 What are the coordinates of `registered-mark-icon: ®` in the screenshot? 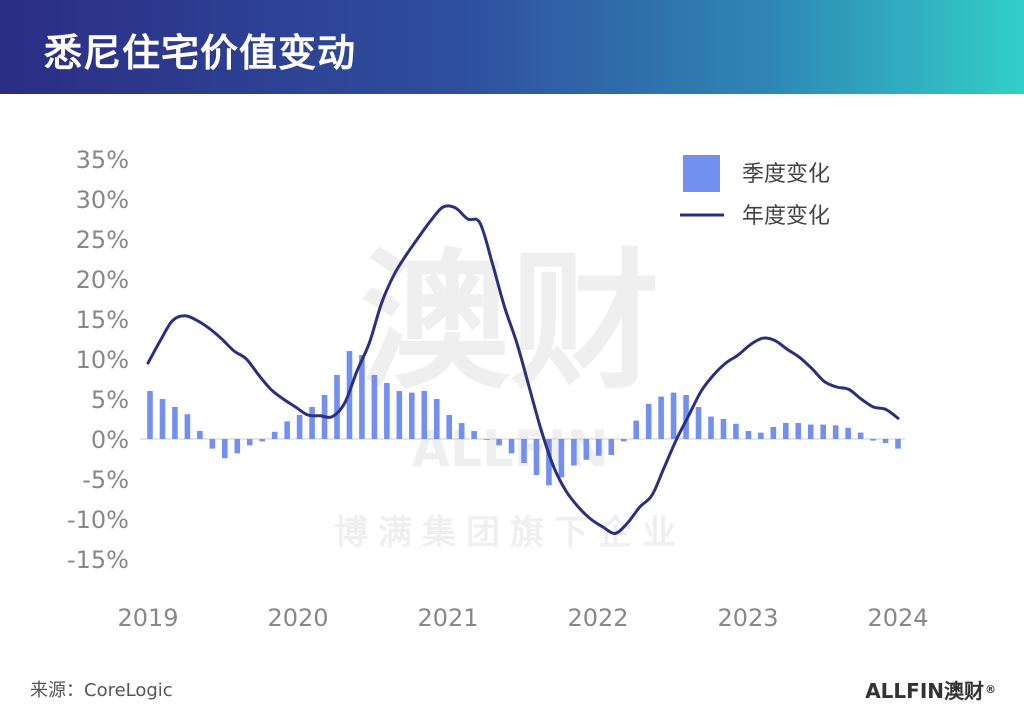 It's located at (990, 689).